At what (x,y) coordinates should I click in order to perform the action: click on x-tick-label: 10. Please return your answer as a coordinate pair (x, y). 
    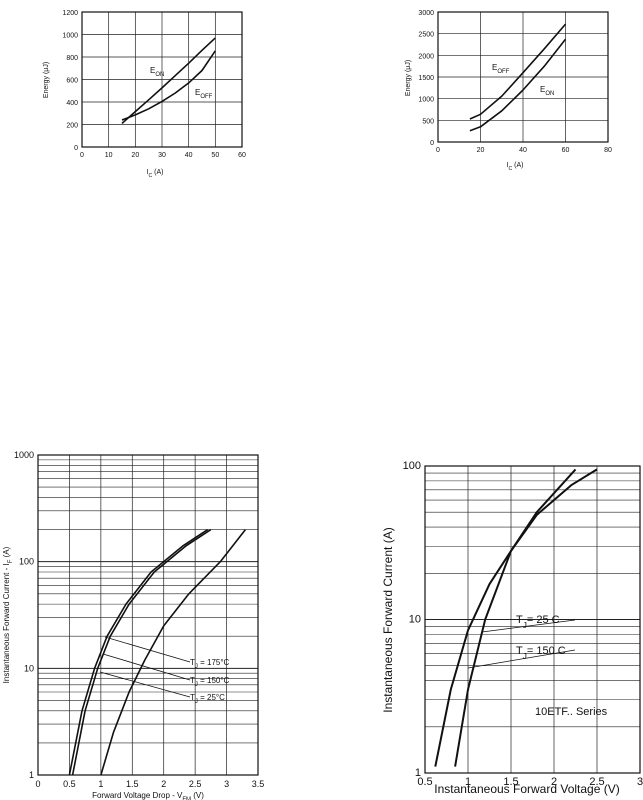
    Looking at the image, I should click on (109, 155).